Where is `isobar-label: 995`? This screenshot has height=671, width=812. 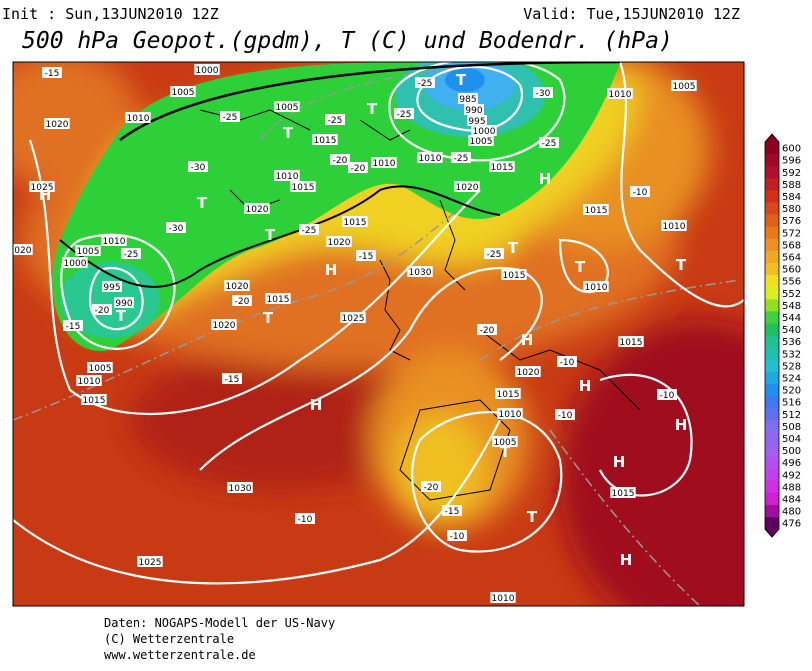 isobar-label: 995 is located at coordinates (111, 288).